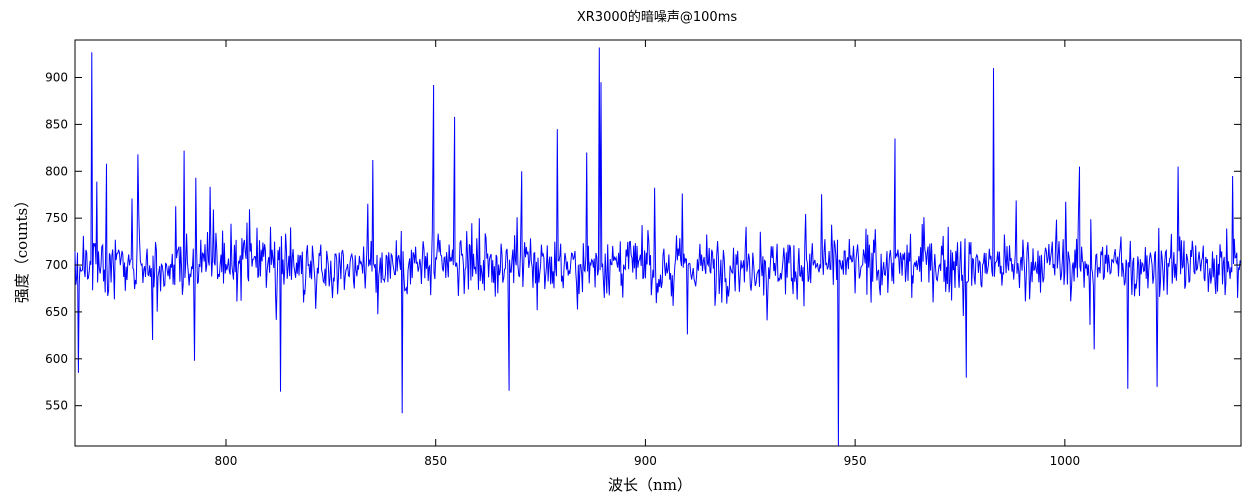 The image size is (1242, 497). Describe the element at coordinates (56, 171) in the screenshot. I see `y-tick-label: 800` at that location.